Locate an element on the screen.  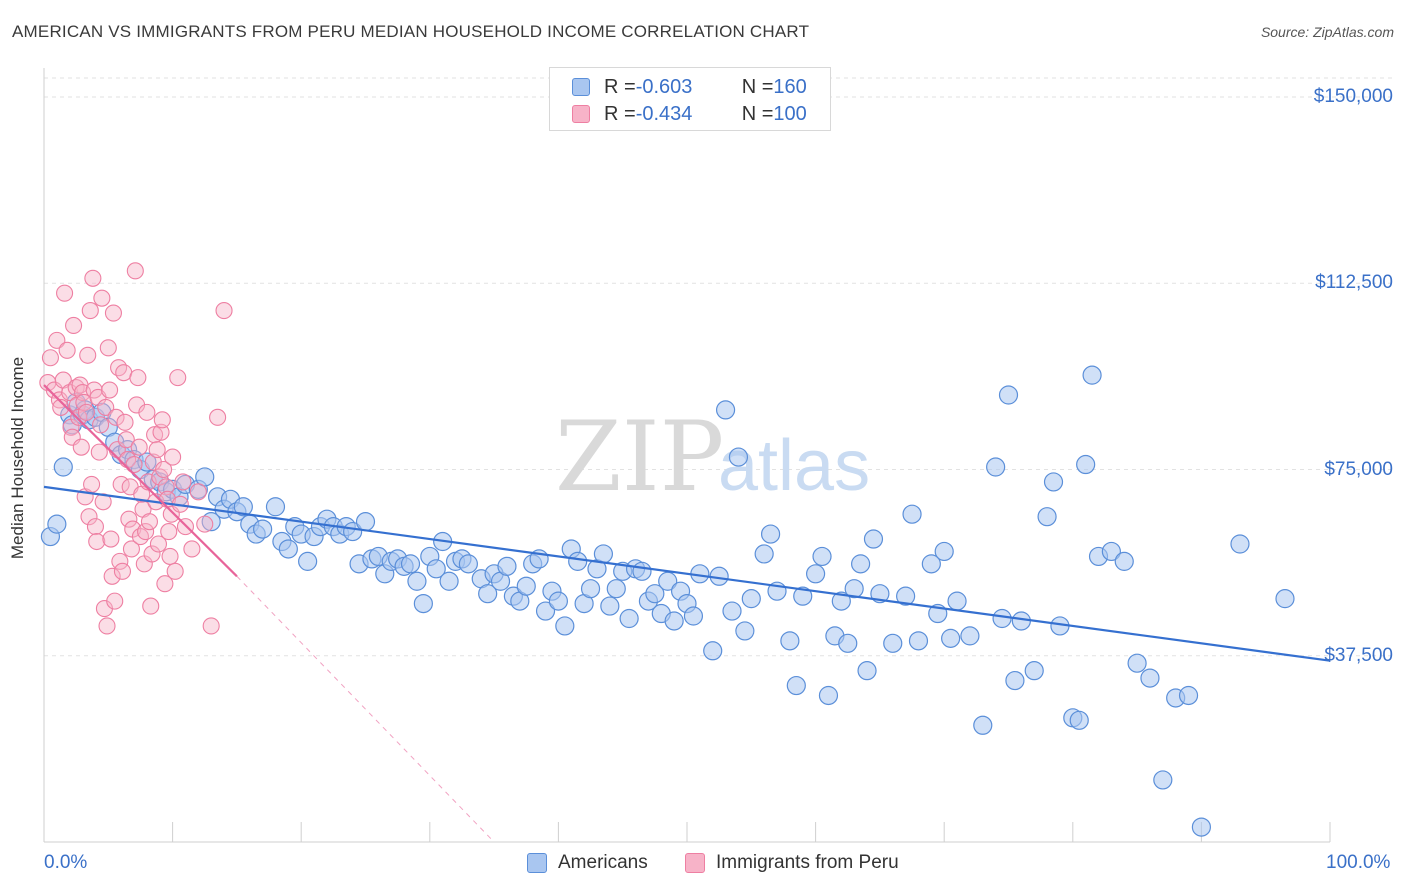
legend-r-value: -0.603 is located at coordinates (664, 86).